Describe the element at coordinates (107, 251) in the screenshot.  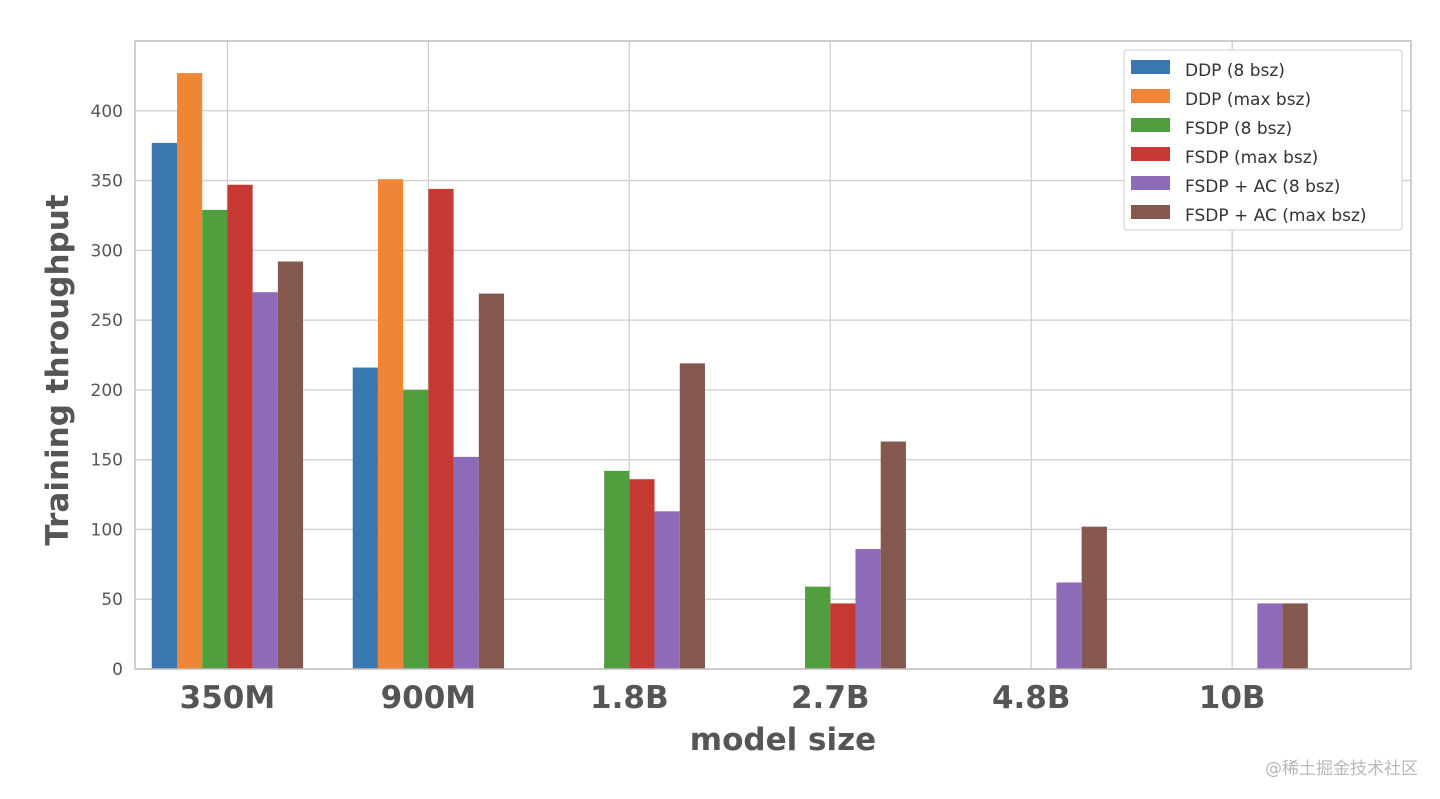
I see `y-tick-label: 300` at that location.